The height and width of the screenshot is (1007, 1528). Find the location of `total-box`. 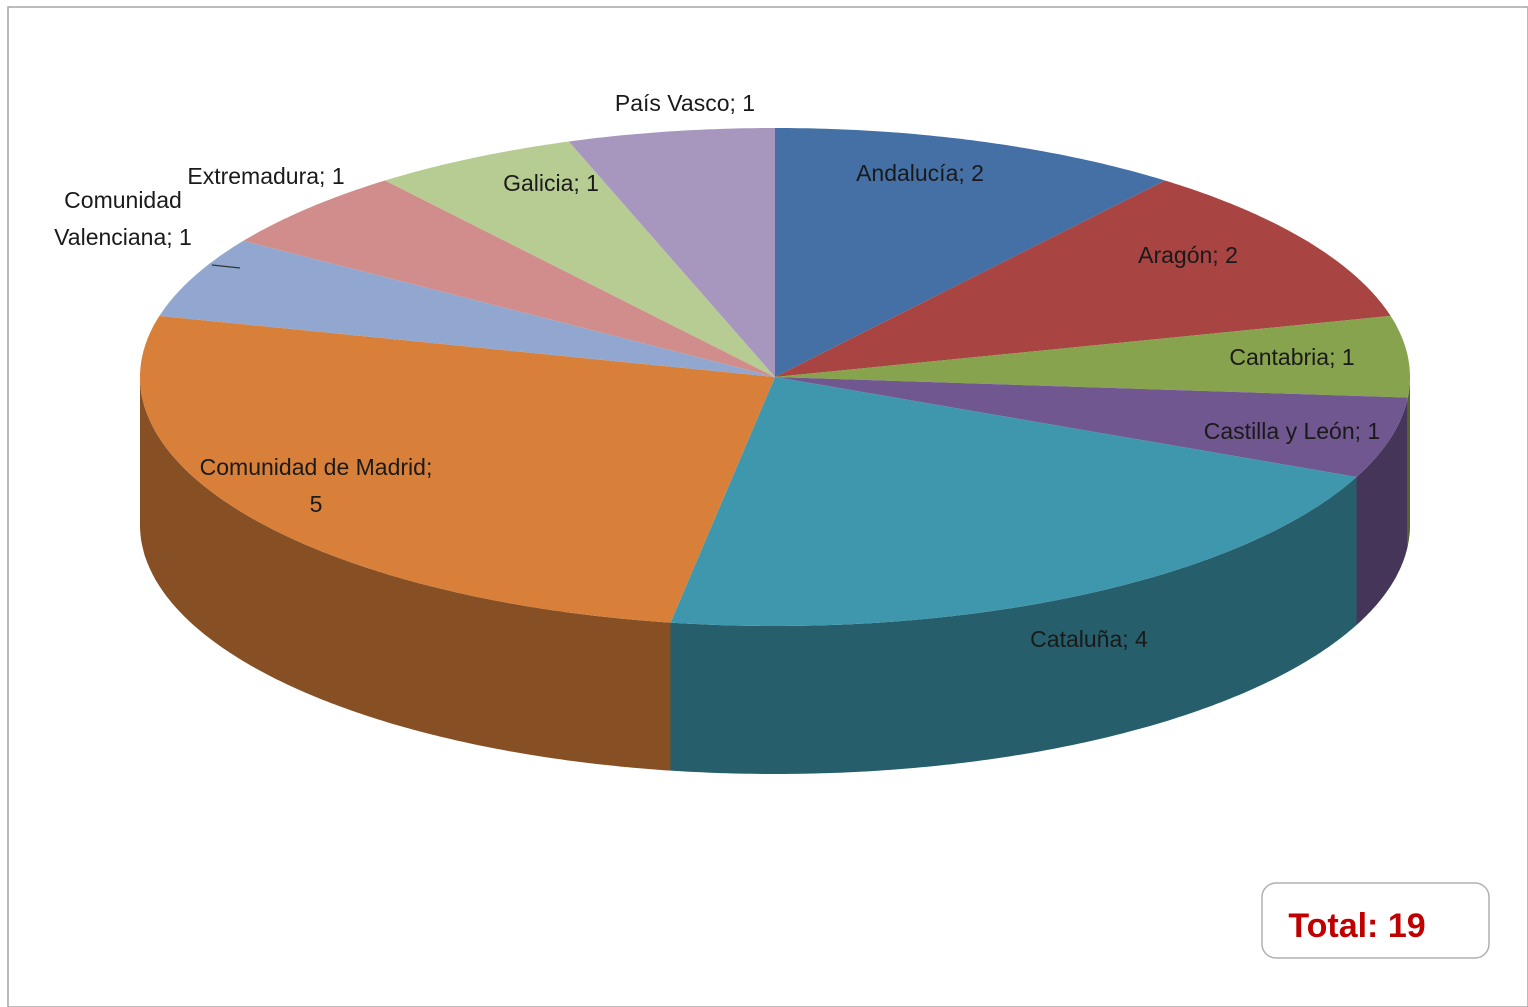

total-box is located at coordinates (1375, 920).